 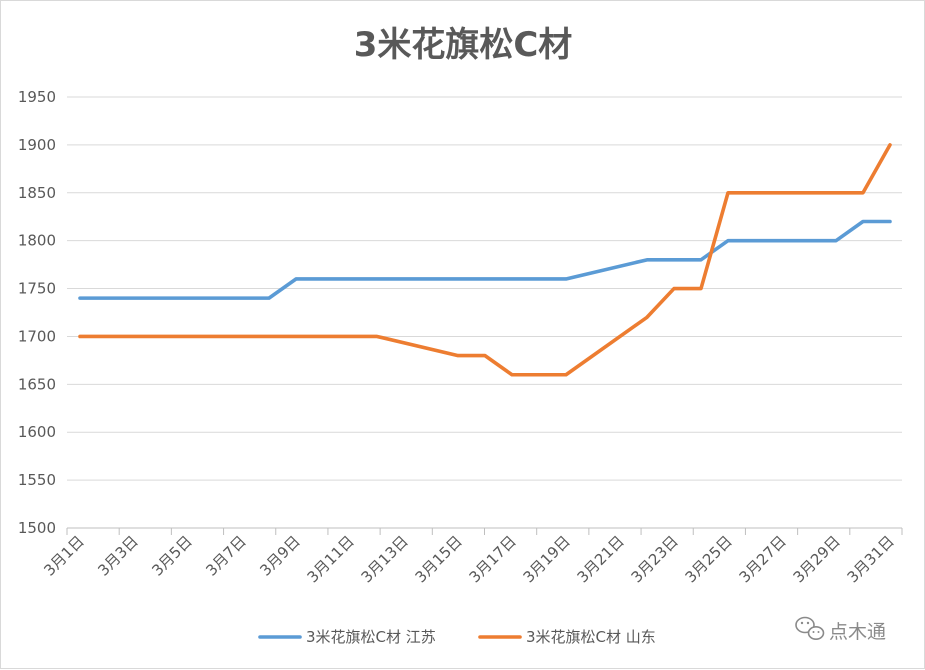 What do you see at coordinates (463, 45) in the screenshot?
I see `chart-title: 3米花旗松C材` at bounding box center [463, 45].